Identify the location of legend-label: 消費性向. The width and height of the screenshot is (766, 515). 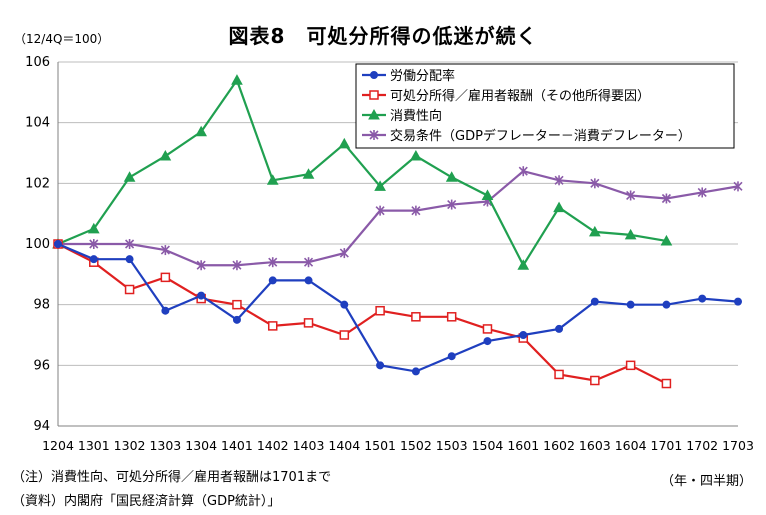
(416, 116).